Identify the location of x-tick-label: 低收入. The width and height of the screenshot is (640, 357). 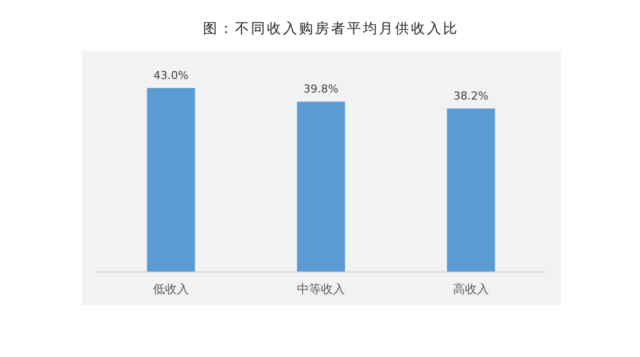
(171, 289).